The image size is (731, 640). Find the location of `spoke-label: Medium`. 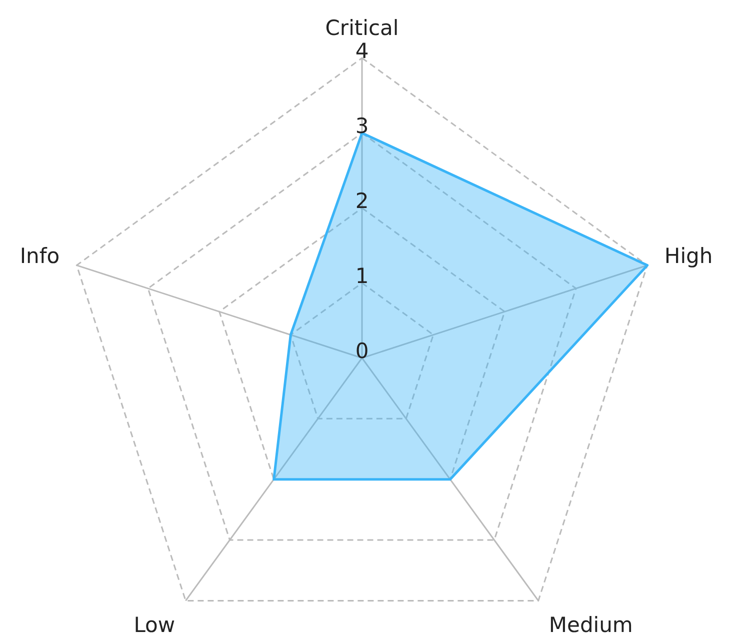

spoke-label: Medium is located at coordinates (590, 624).